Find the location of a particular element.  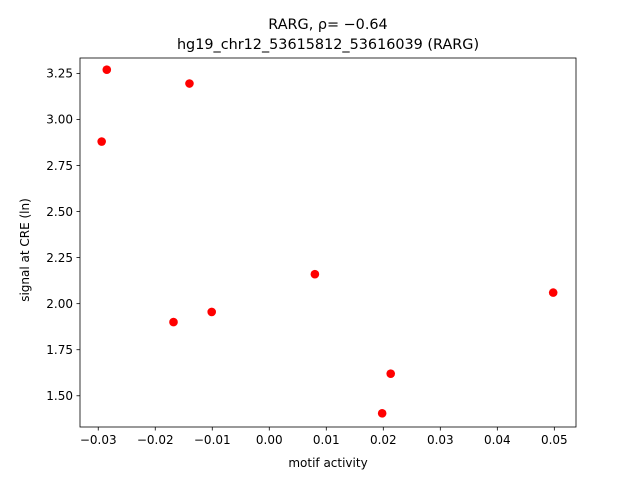

x-tick-label: 0.01 is located at coordinates (326, 440).